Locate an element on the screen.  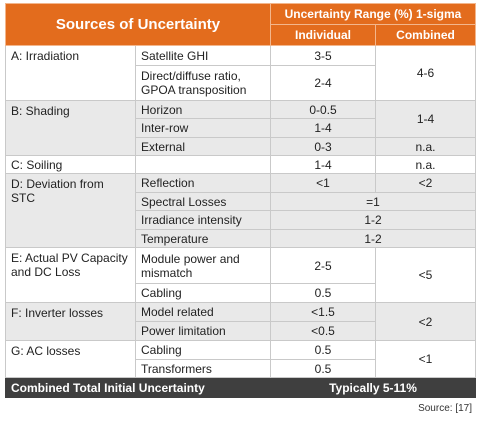
table-row: C: Soiling 1-4 n.a. is located at coordinates (240, 164).